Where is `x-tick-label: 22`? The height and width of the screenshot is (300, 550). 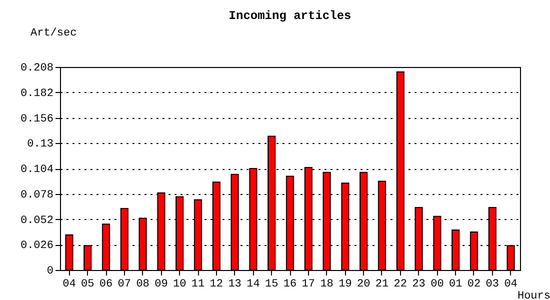
x-tick-label: 22 is located at coordinates (400, 284).